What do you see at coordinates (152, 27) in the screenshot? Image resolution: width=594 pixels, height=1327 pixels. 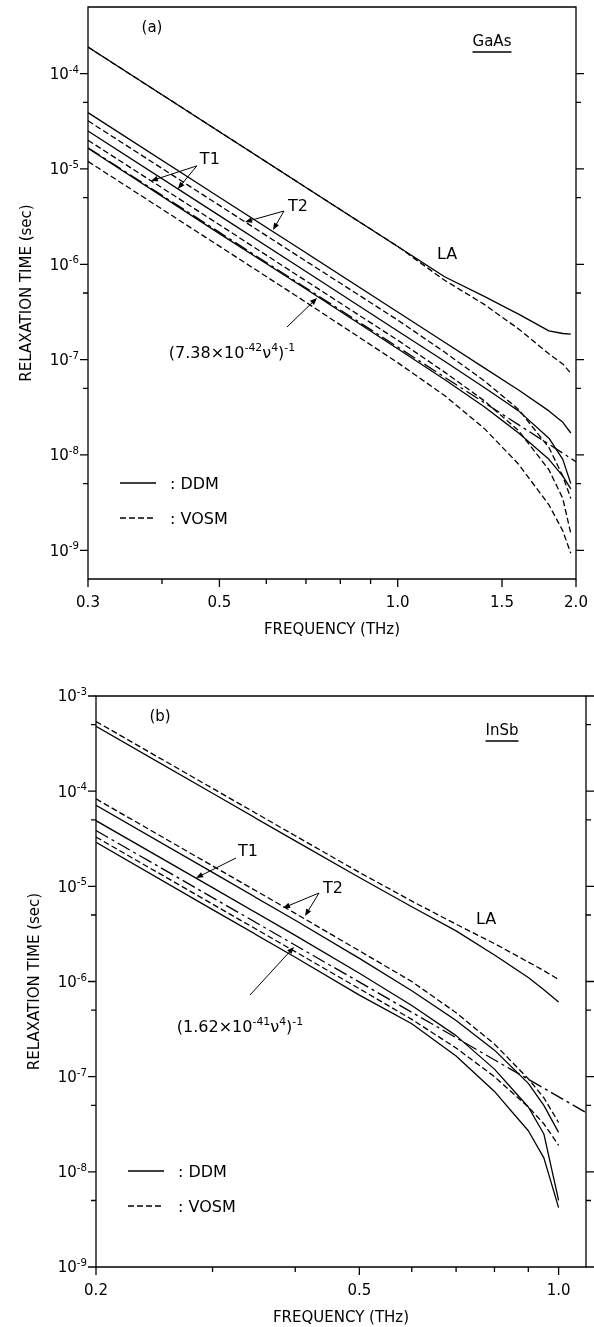 I see `text: (a)` at bounding box center [152, 27].